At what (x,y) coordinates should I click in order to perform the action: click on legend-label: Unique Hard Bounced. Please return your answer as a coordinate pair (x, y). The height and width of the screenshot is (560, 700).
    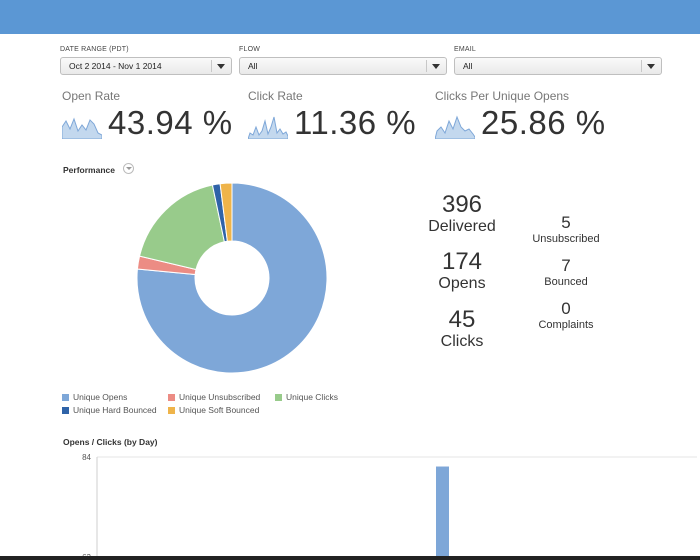
    Looking at the image, I should click on (115, 410).